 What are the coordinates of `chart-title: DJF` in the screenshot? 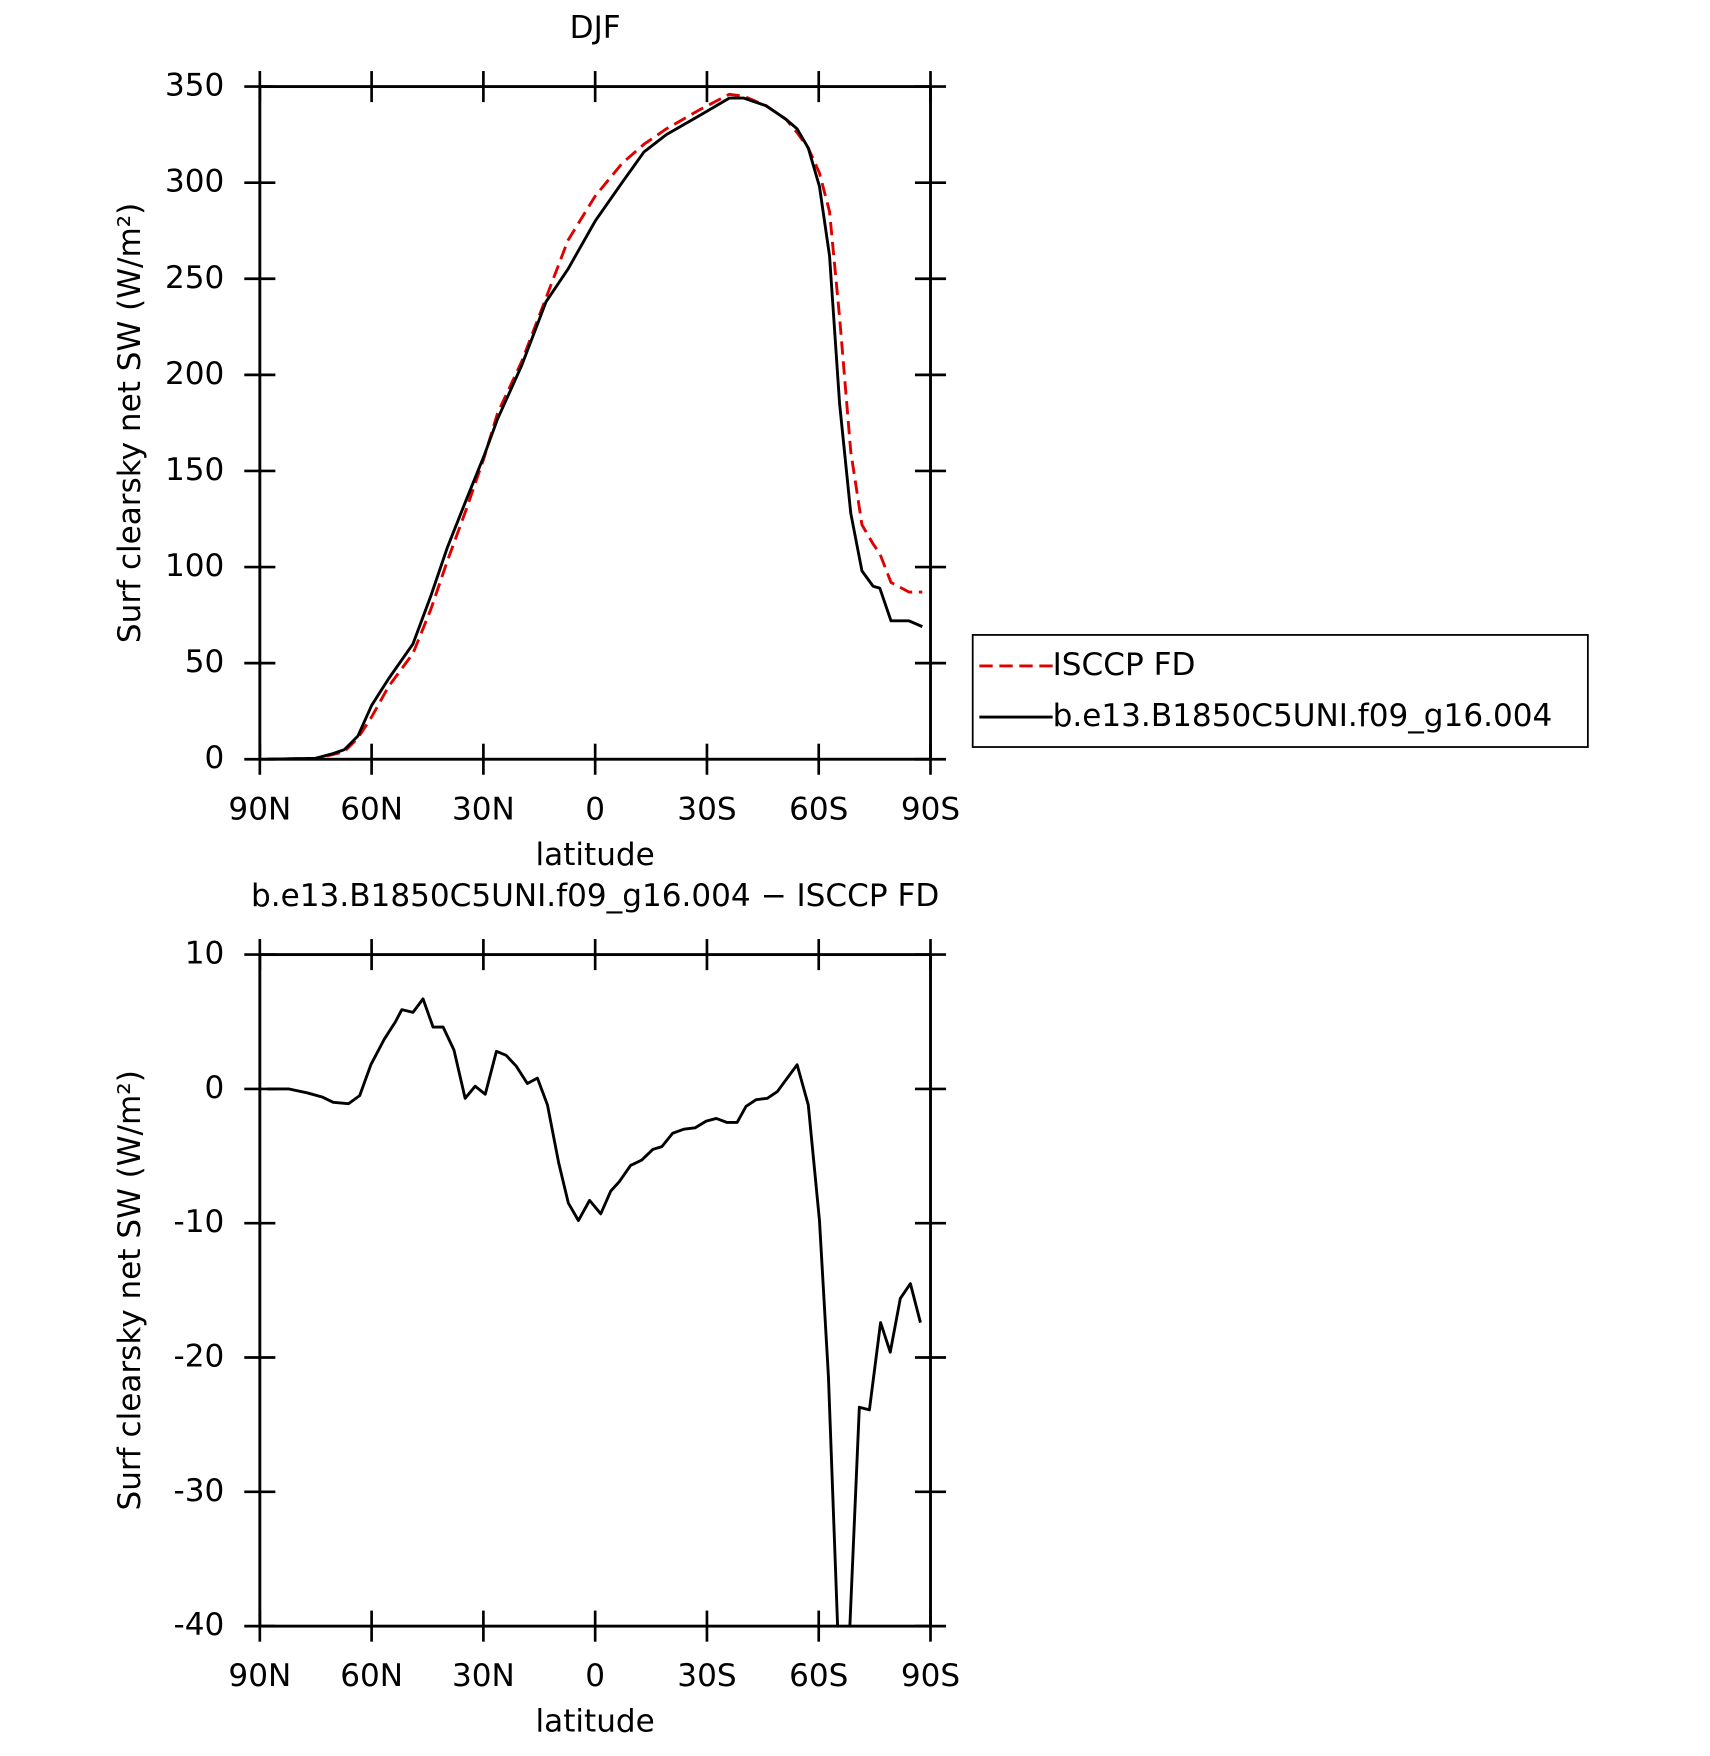 It's located at (595, 28).